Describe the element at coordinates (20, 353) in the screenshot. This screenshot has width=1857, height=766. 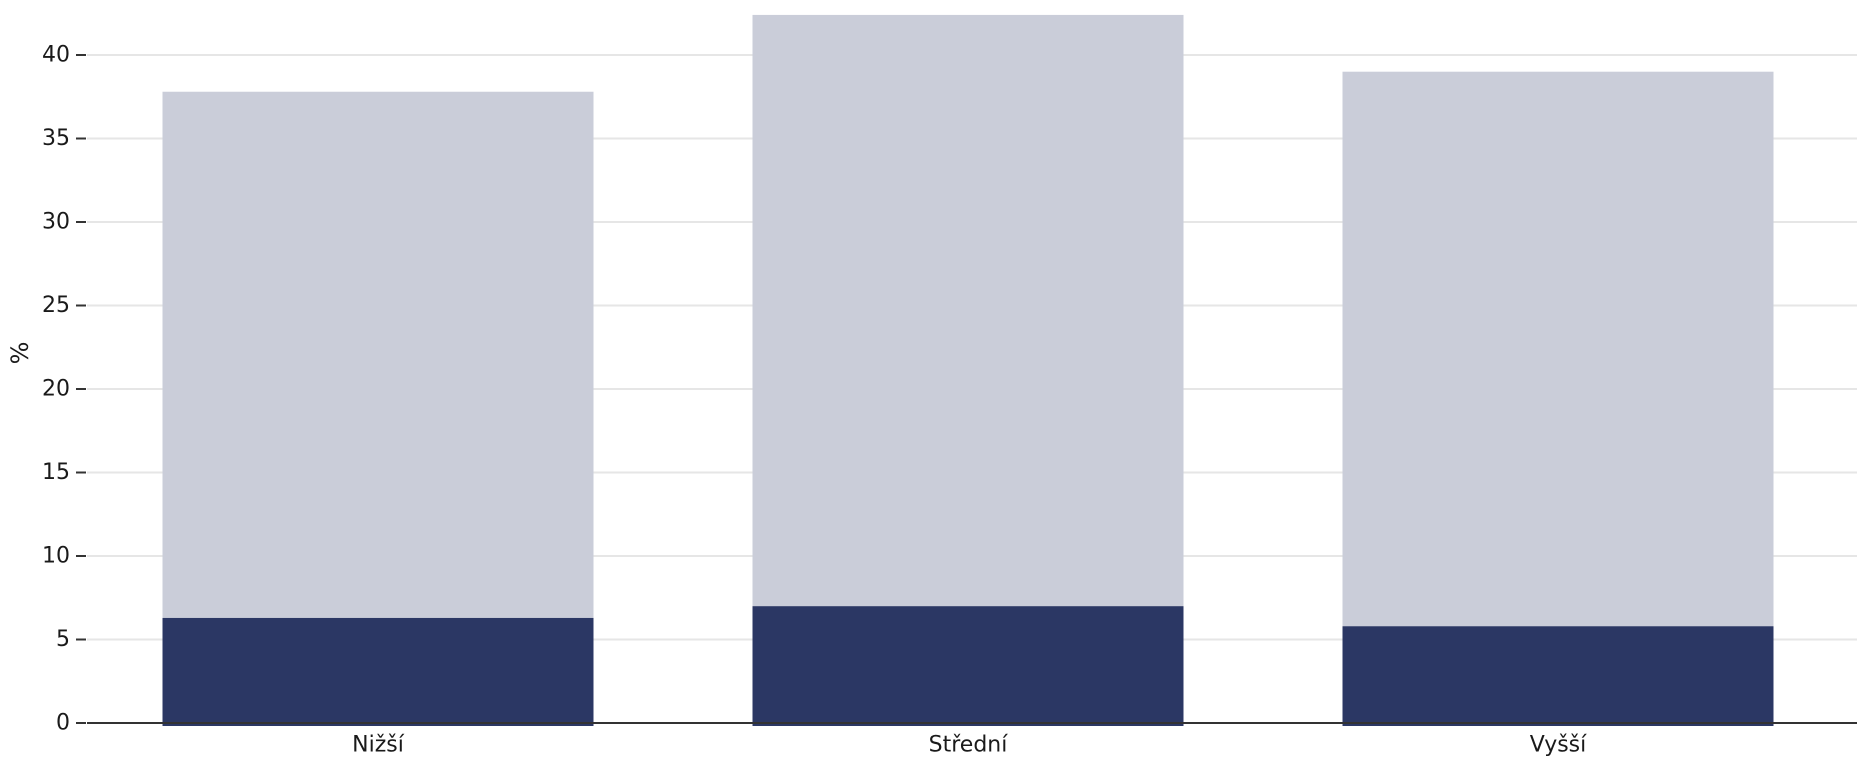
I see `y-axis-title: %` at that location.